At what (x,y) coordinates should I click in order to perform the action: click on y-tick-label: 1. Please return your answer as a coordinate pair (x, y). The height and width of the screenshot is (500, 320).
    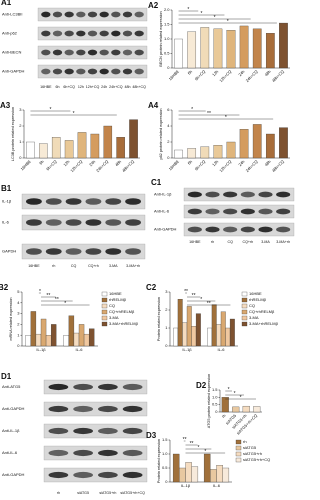
    Looking at the image, I should click on (20, 141).